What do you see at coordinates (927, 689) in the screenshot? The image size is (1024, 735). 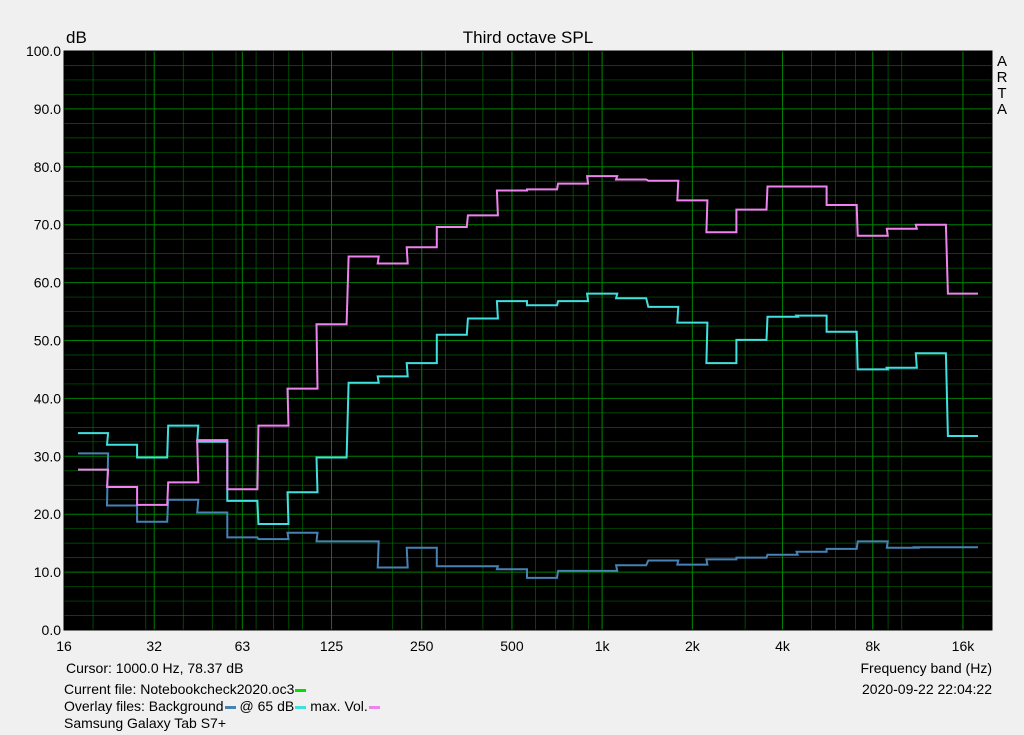 I see `timestamp: 2020-09-22 22:04:22` at bounding box center [927, 689].